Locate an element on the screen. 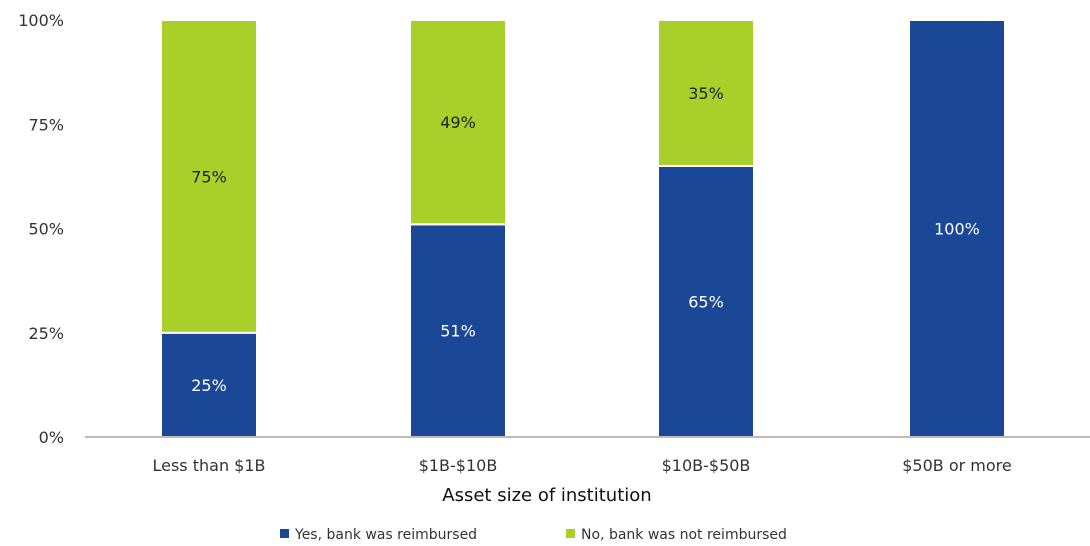  data-label: 25% is located at coordinates (209, 385).